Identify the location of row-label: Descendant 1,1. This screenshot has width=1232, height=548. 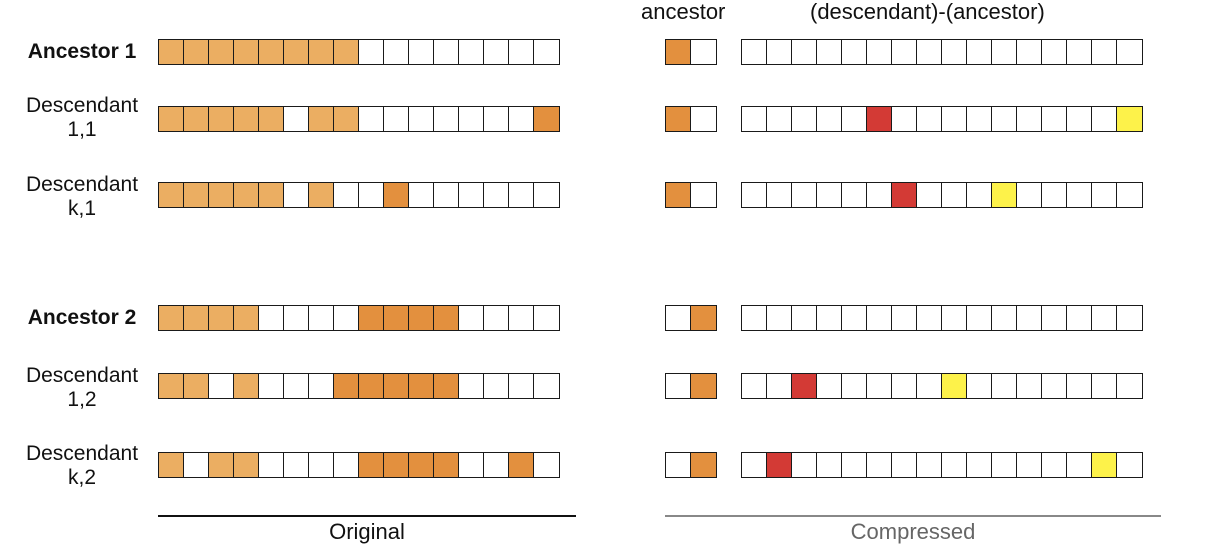
(82, 118).